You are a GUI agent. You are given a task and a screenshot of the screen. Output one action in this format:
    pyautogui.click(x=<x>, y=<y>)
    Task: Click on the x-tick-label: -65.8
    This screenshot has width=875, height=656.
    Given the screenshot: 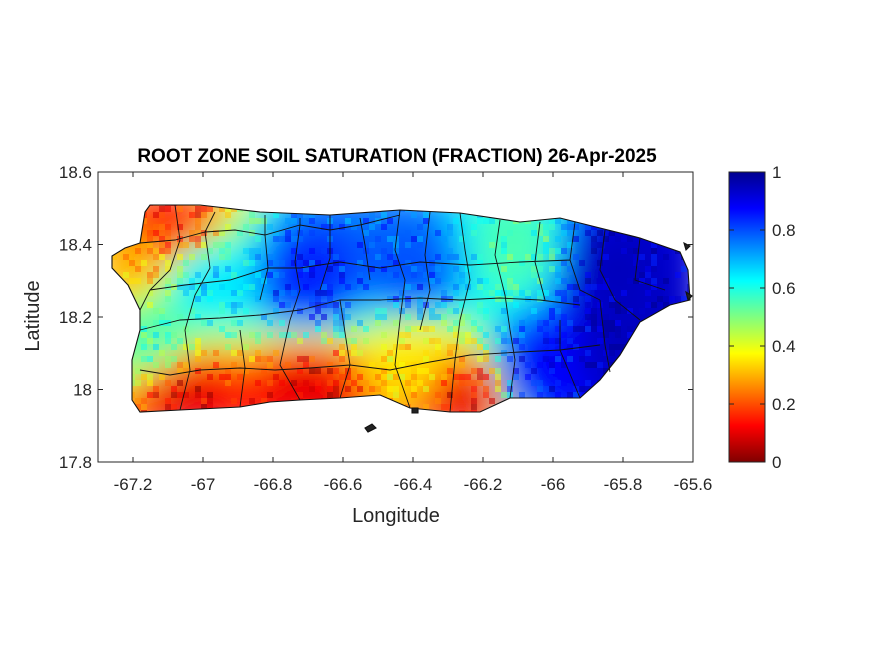 What is the action you would take?
    pyautogui.click(x=623, y=484)
    